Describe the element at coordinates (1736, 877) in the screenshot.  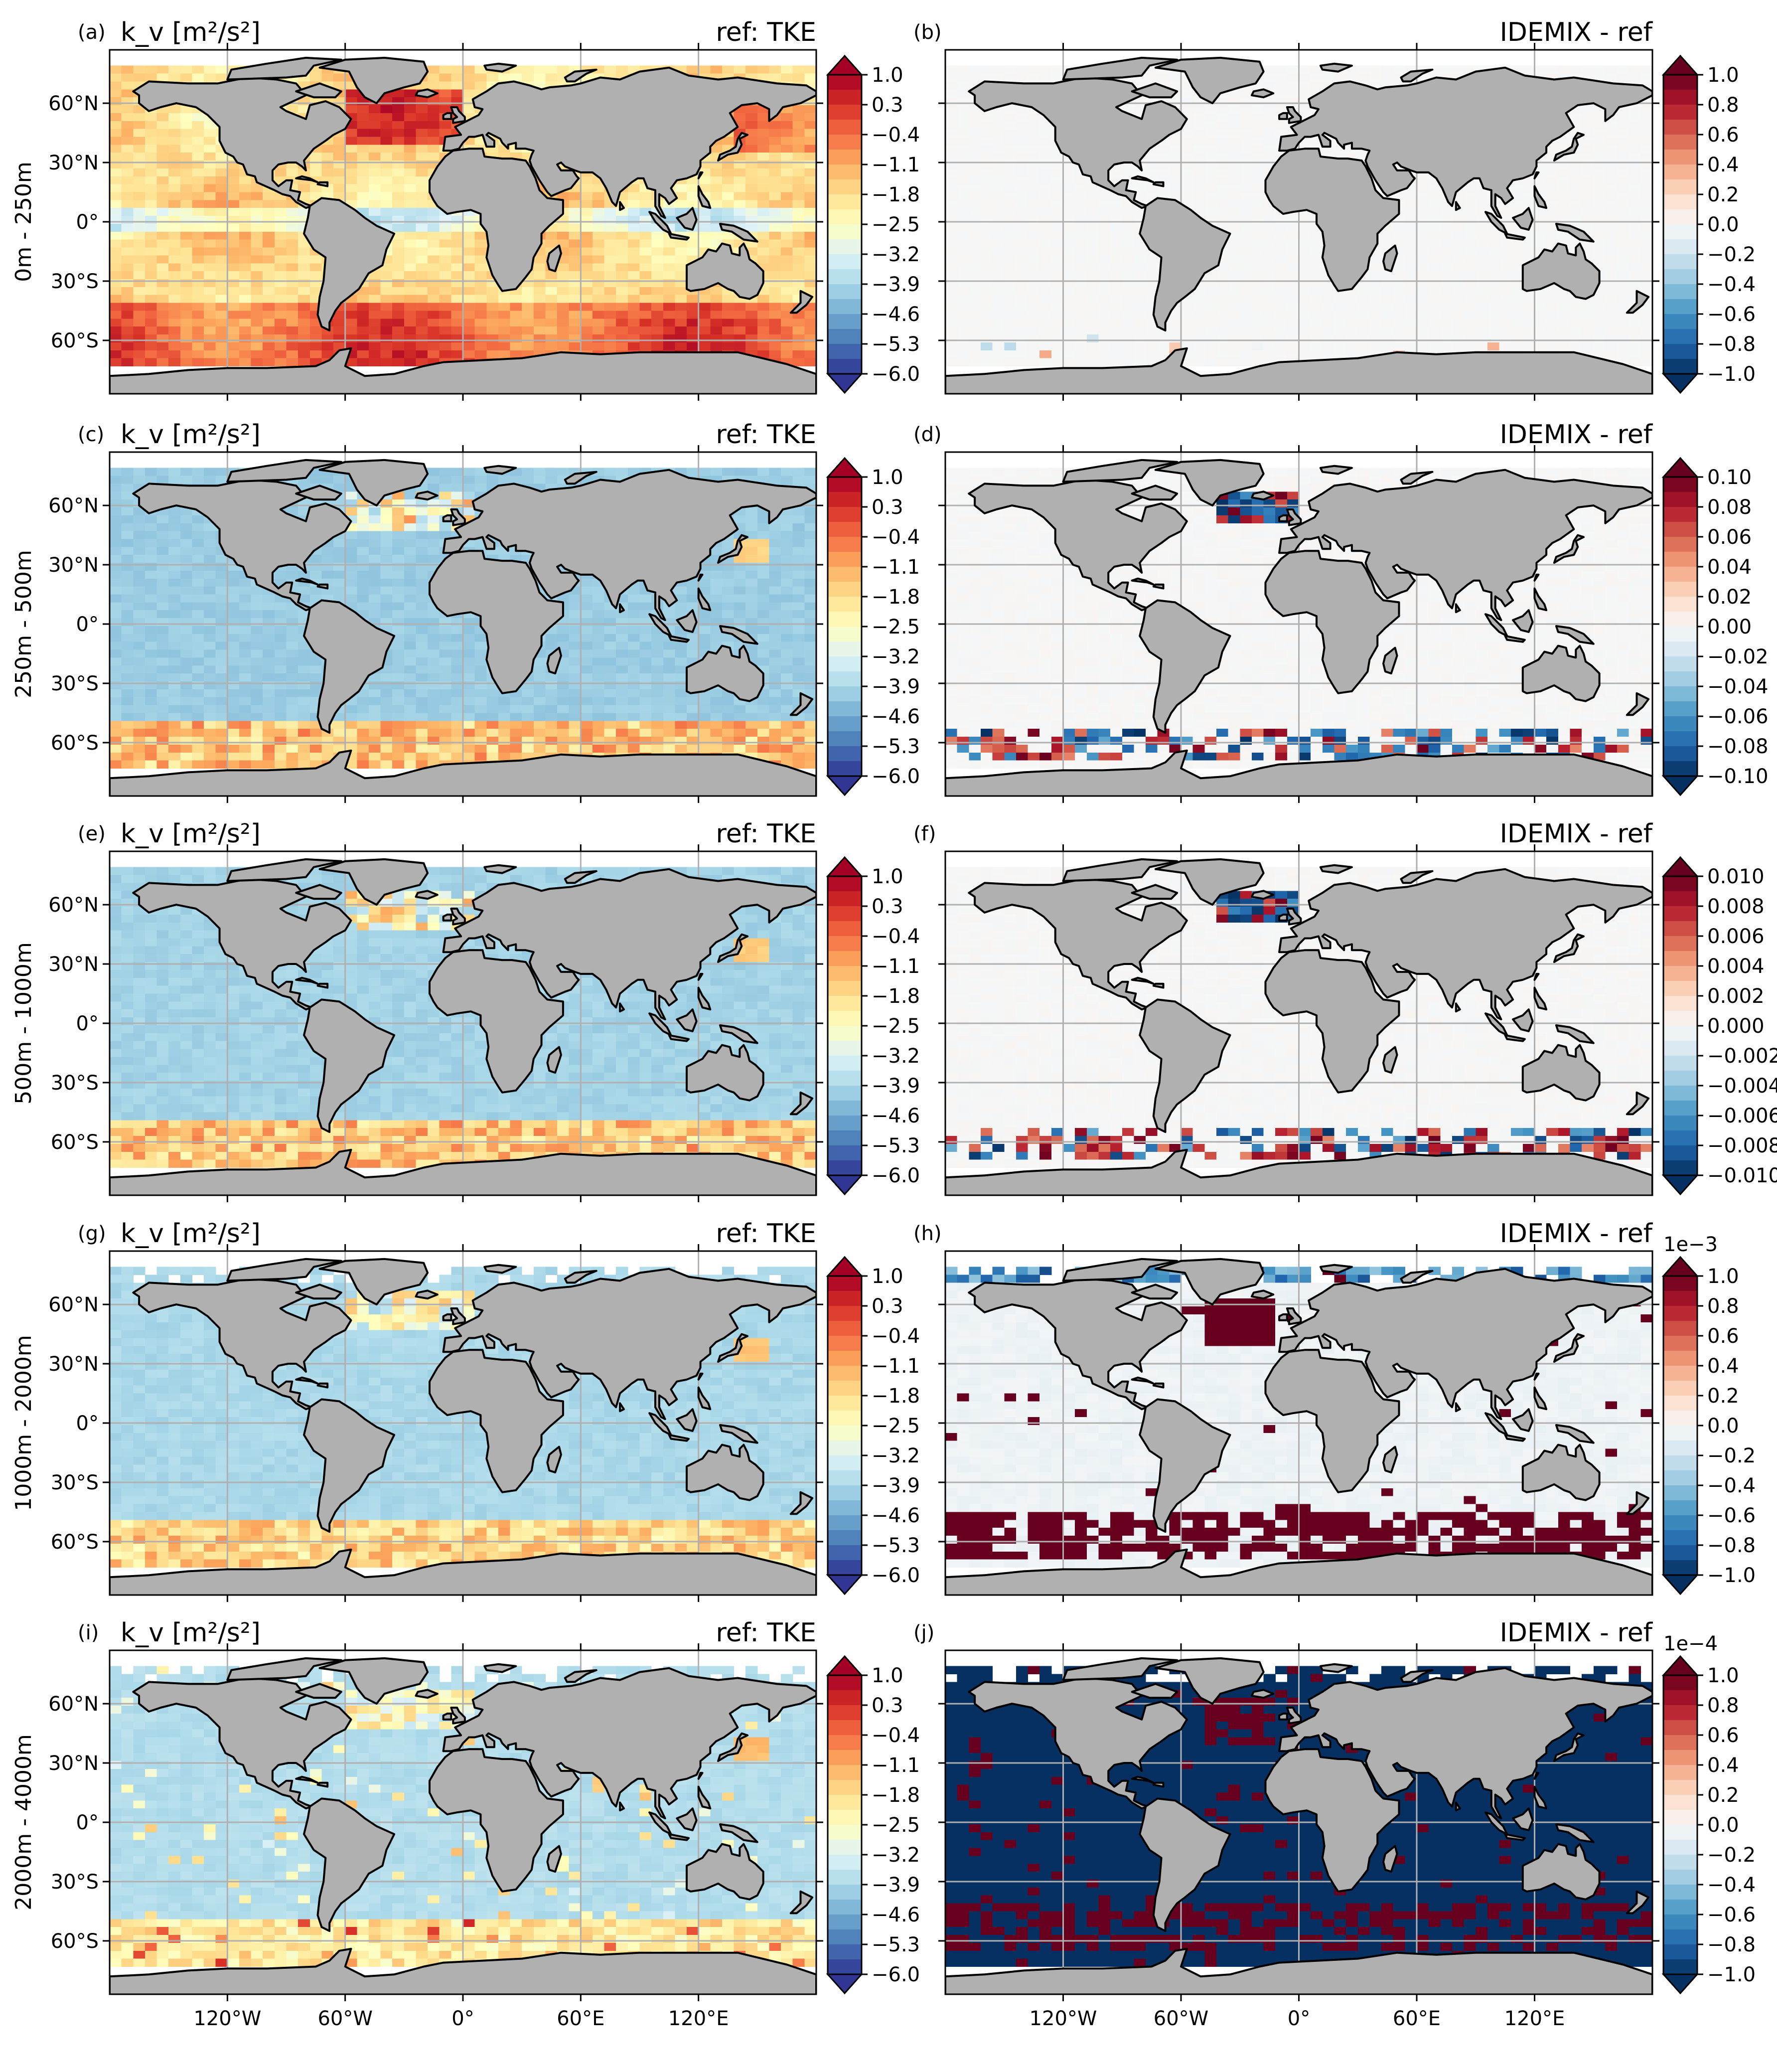
I see `colorbar-tick-label: 0.010` at that location.